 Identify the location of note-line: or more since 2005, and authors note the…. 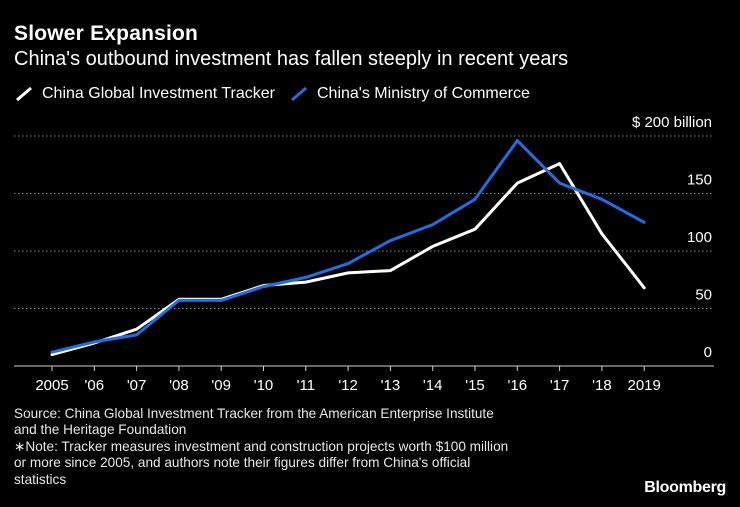
(242, 463).